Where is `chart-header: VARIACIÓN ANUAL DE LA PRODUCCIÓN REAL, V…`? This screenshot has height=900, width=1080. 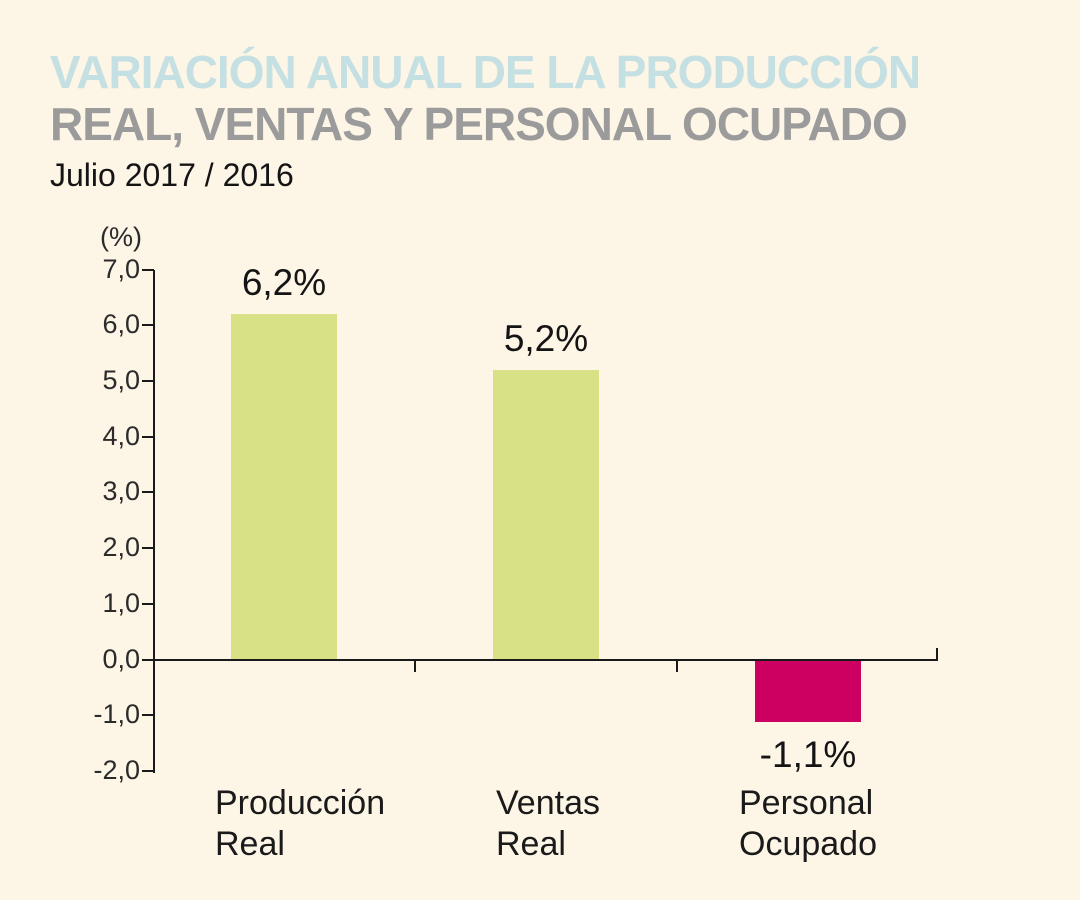 chart-header: VARIACIÓN ANUAL DE LA PRODUCCIÓN REAL, V… is located at coordinates (485, 120).